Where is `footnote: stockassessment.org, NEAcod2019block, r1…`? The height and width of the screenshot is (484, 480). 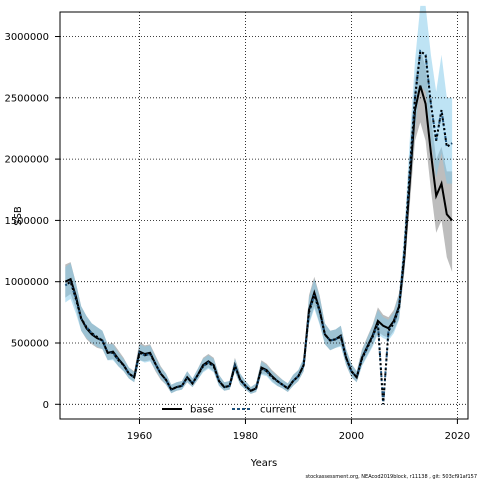 footnote: stockassessment.org, NEAcod2019block, r1… is located at coordinates (391, 477).